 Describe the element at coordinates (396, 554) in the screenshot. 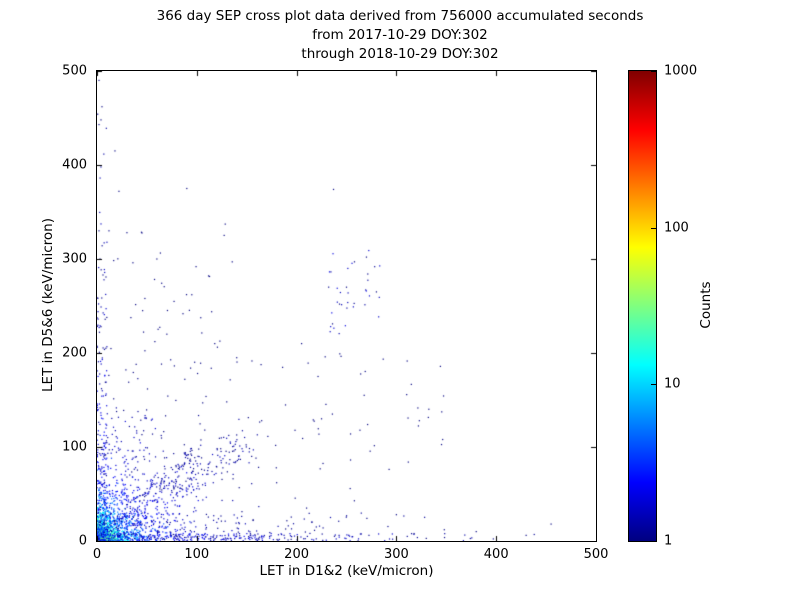

I see `x-tick-label: 300` at that location.